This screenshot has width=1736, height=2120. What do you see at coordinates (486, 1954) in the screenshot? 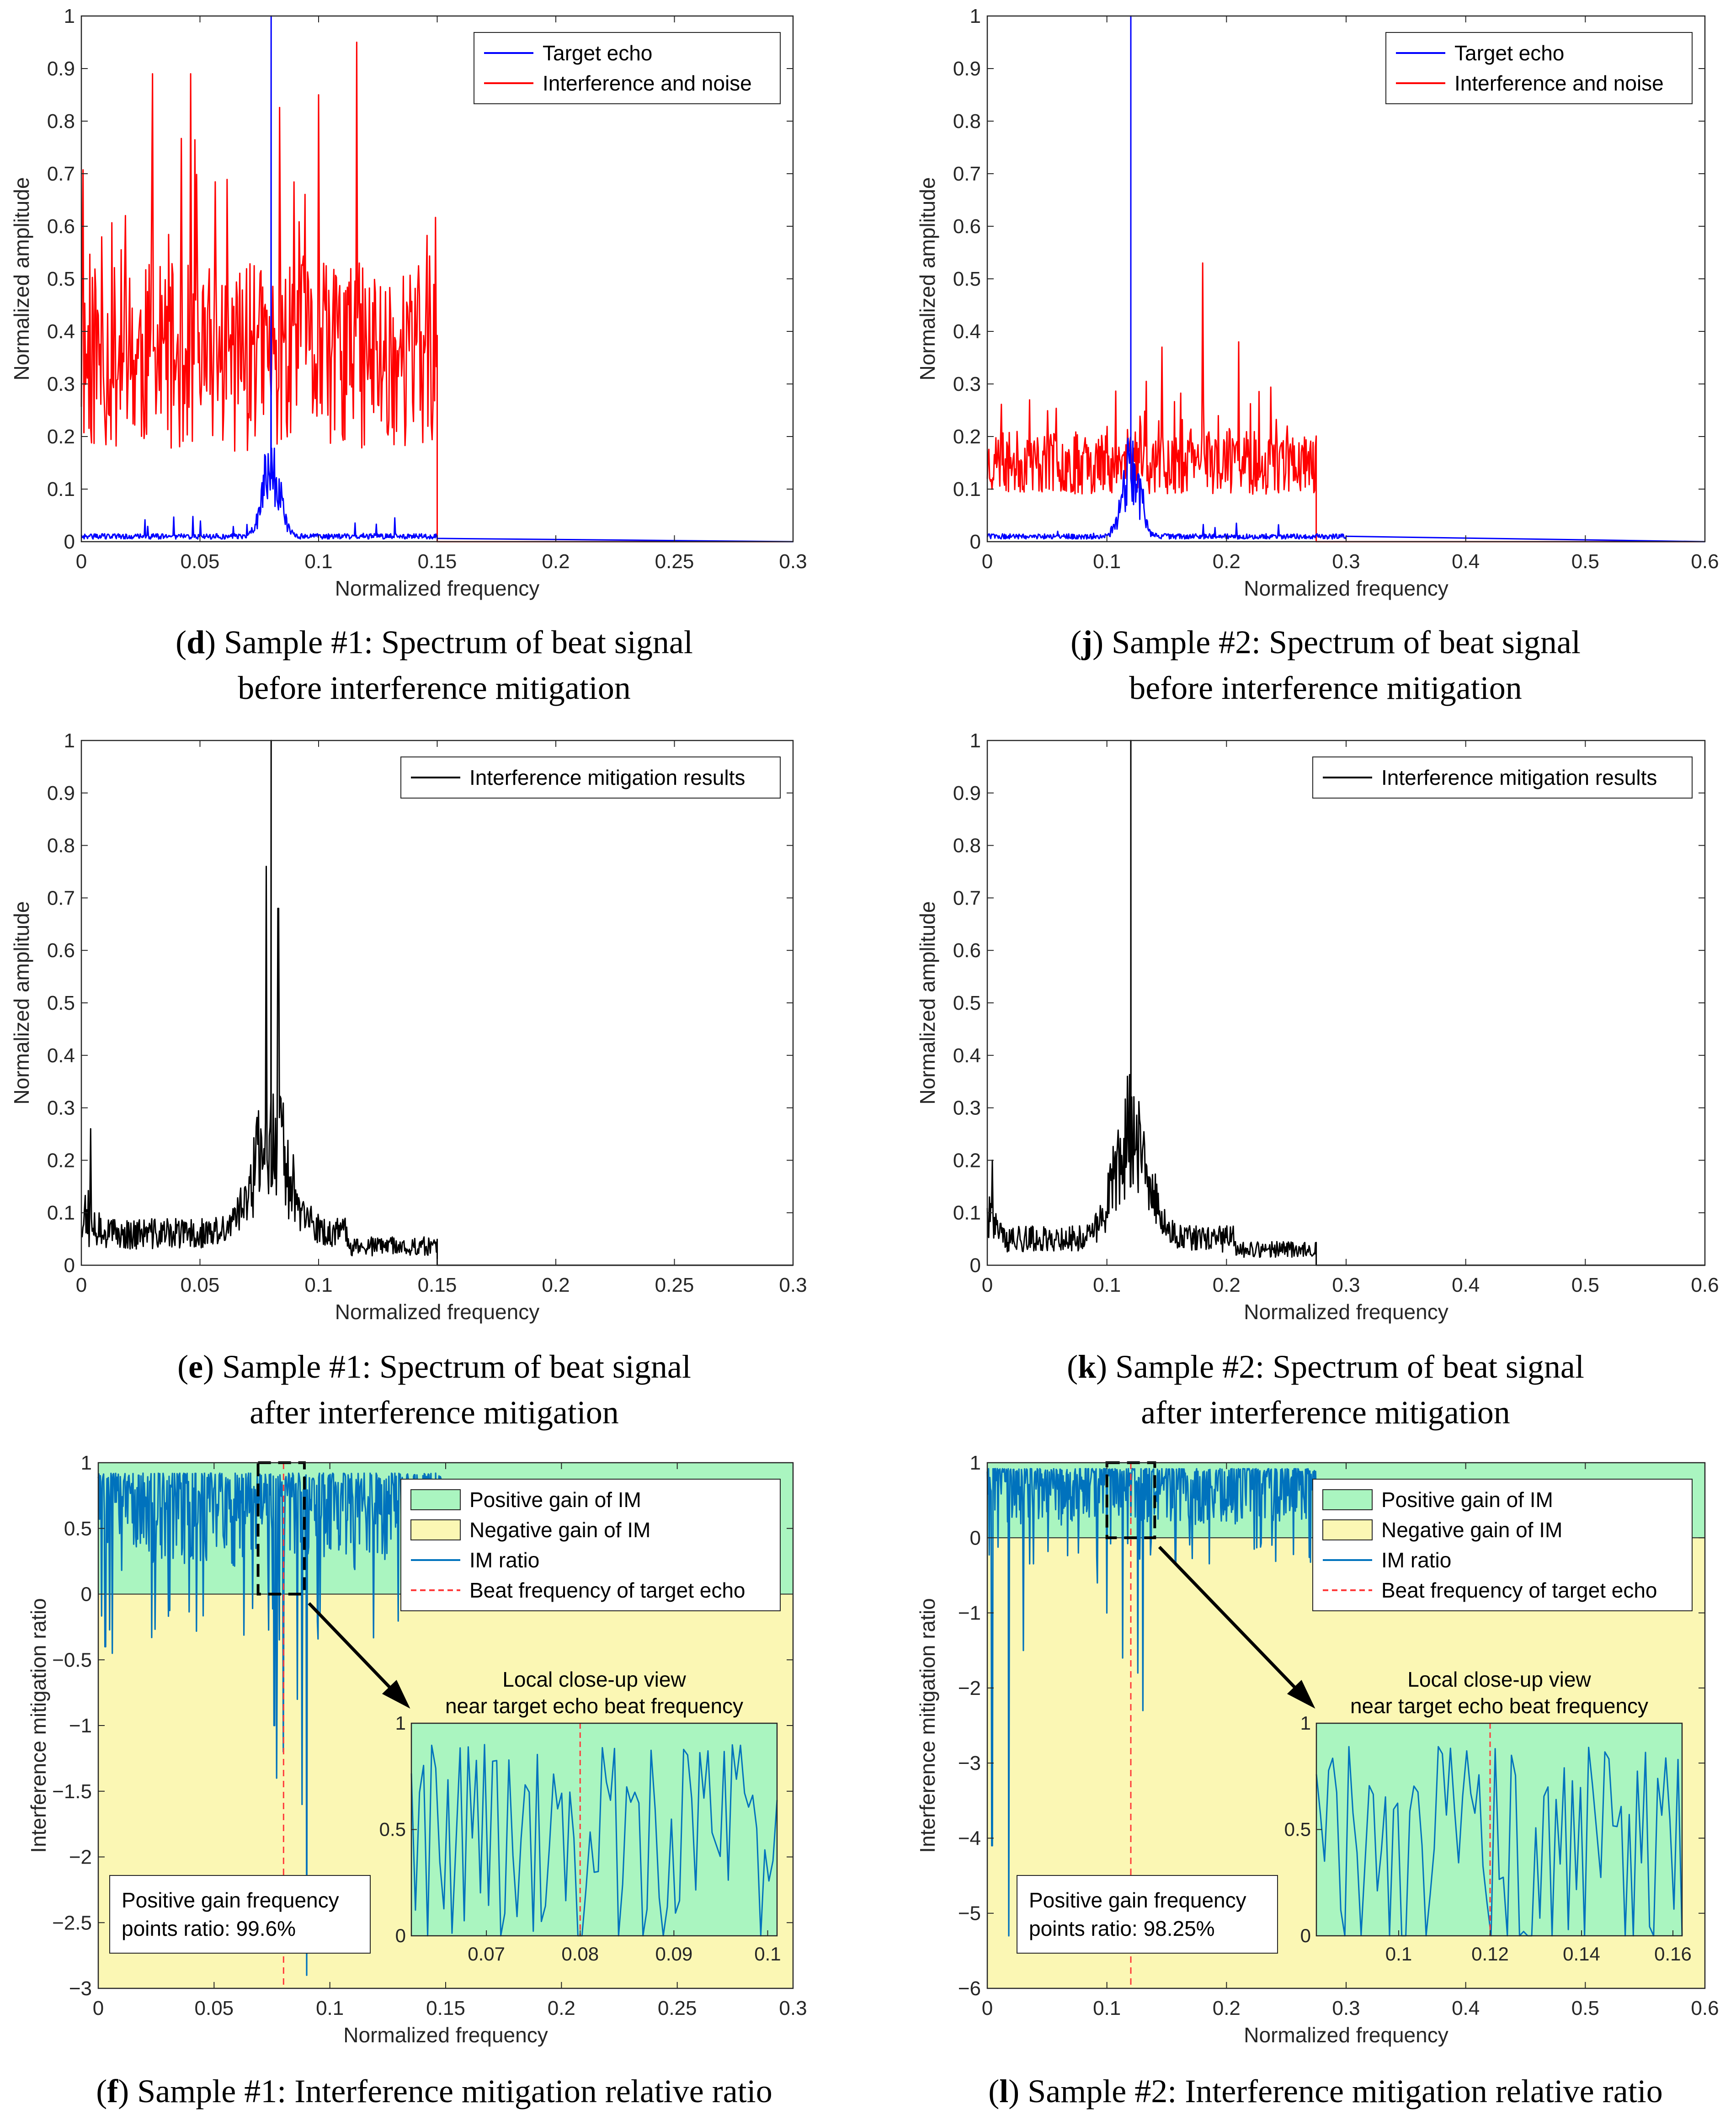
I see `inset-x-tick-label: 0.07` at bounding box center [486, 1954].